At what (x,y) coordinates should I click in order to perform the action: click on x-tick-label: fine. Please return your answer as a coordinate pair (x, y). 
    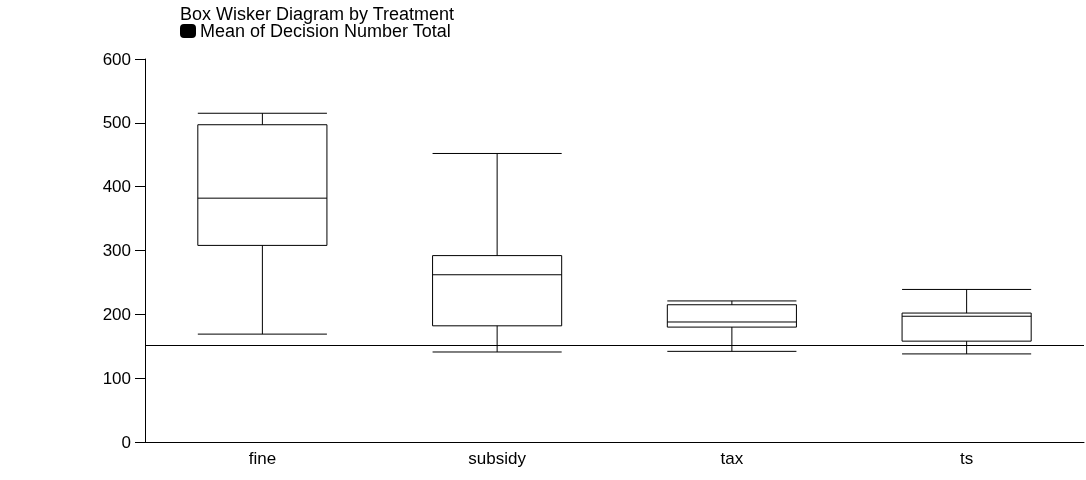
    Looking at the image, I should click on (262, 458).